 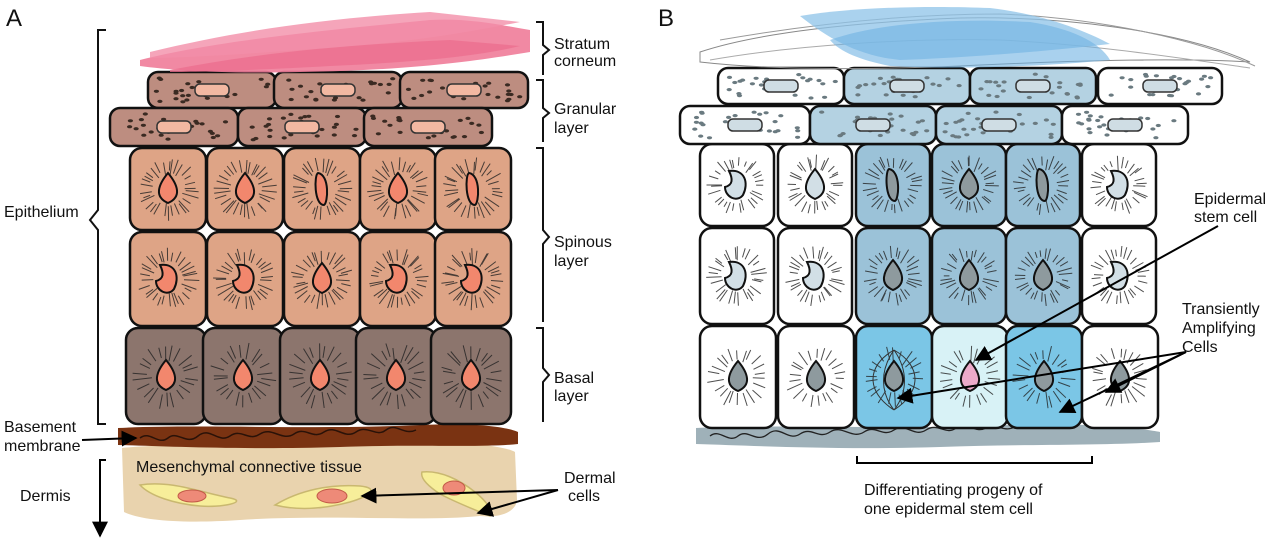 I want to click on ta-cells-arrows, so click(x=1041, y=382).